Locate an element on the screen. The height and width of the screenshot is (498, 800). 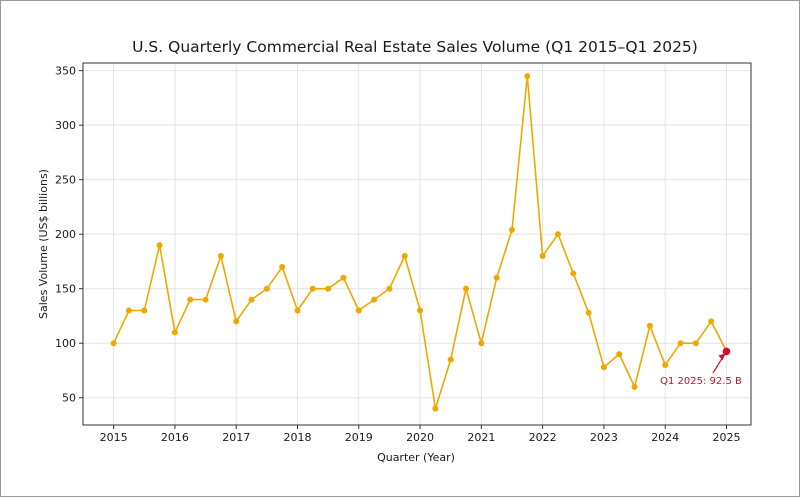
y-tick-label: 100 is located at coordinates (65, 343).